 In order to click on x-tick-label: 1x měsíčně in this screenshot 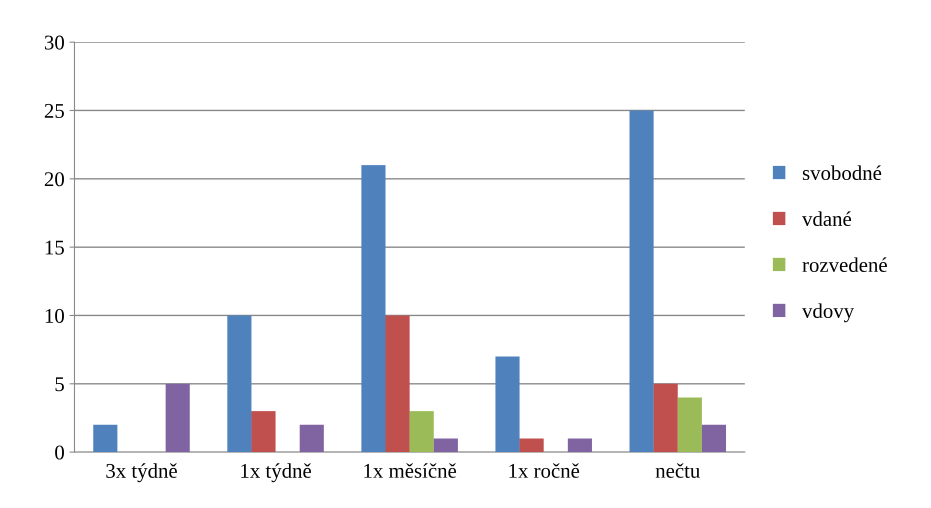, I will do `click(410, 470)`.